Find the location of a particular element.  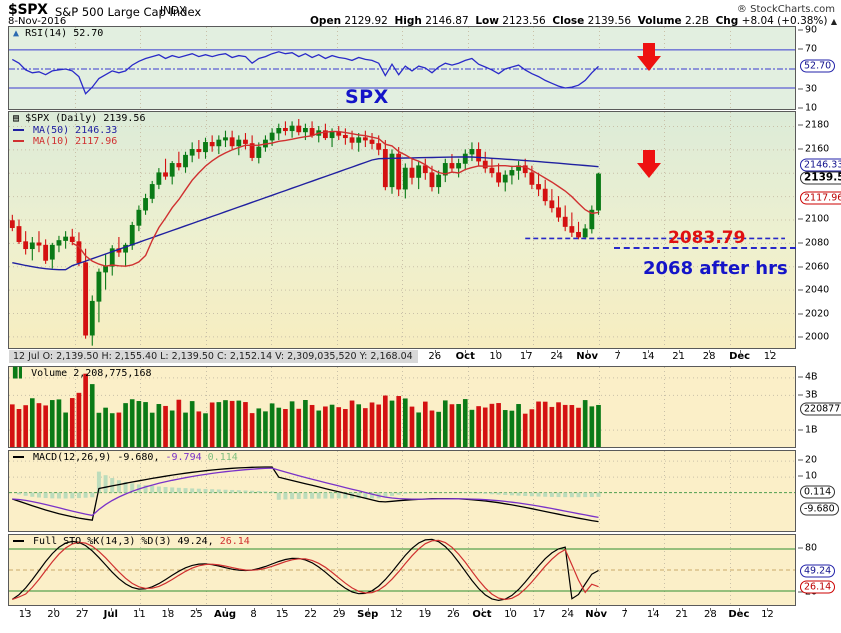

axis-value-chip: 2146.33 is located at coordinates (820, 165).